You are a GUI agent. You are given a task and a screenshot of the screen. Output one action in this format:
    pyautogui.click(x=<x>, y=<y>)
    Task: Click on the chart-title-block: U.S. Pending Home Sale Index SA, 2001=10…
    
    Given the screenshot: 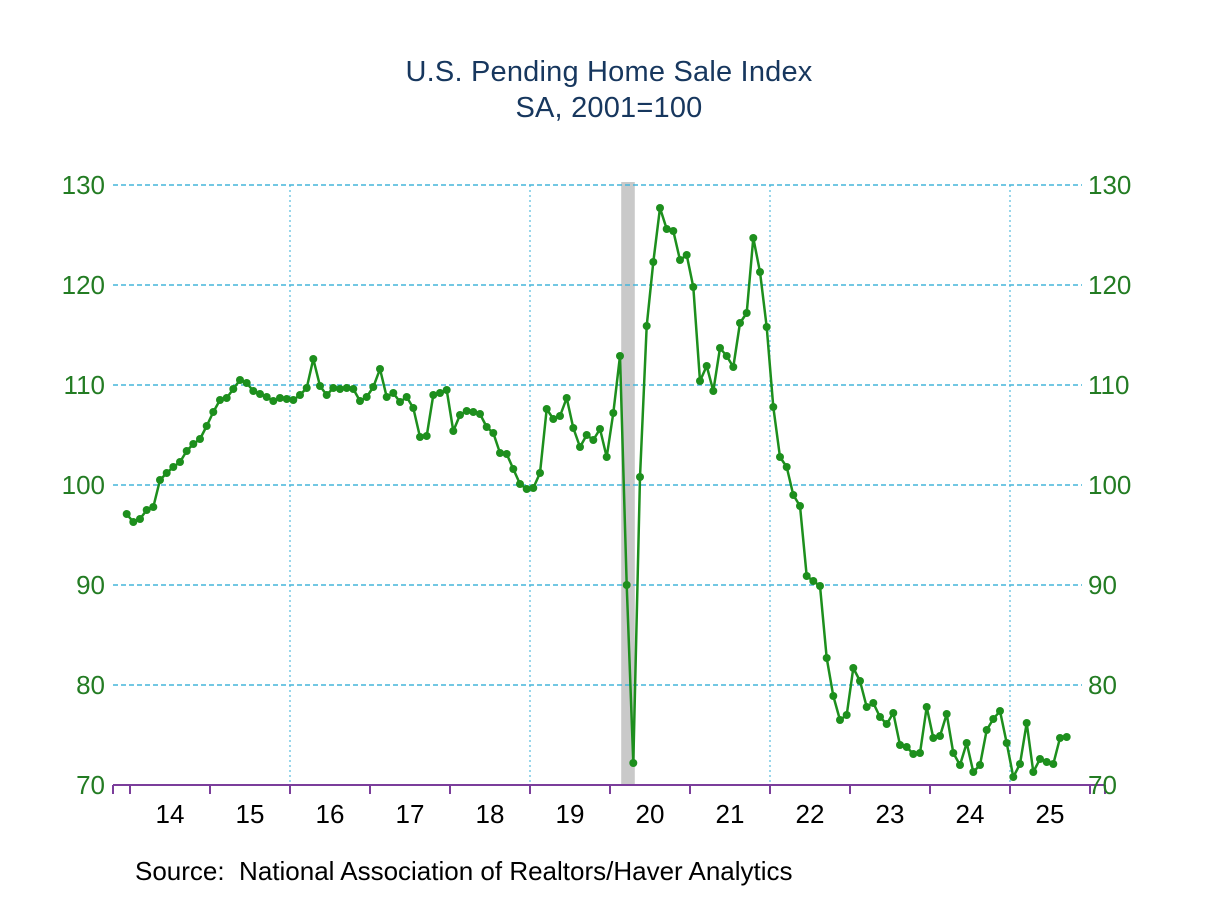 What is the action you would take?
    pyautogui.click(x=606, y=90)
    